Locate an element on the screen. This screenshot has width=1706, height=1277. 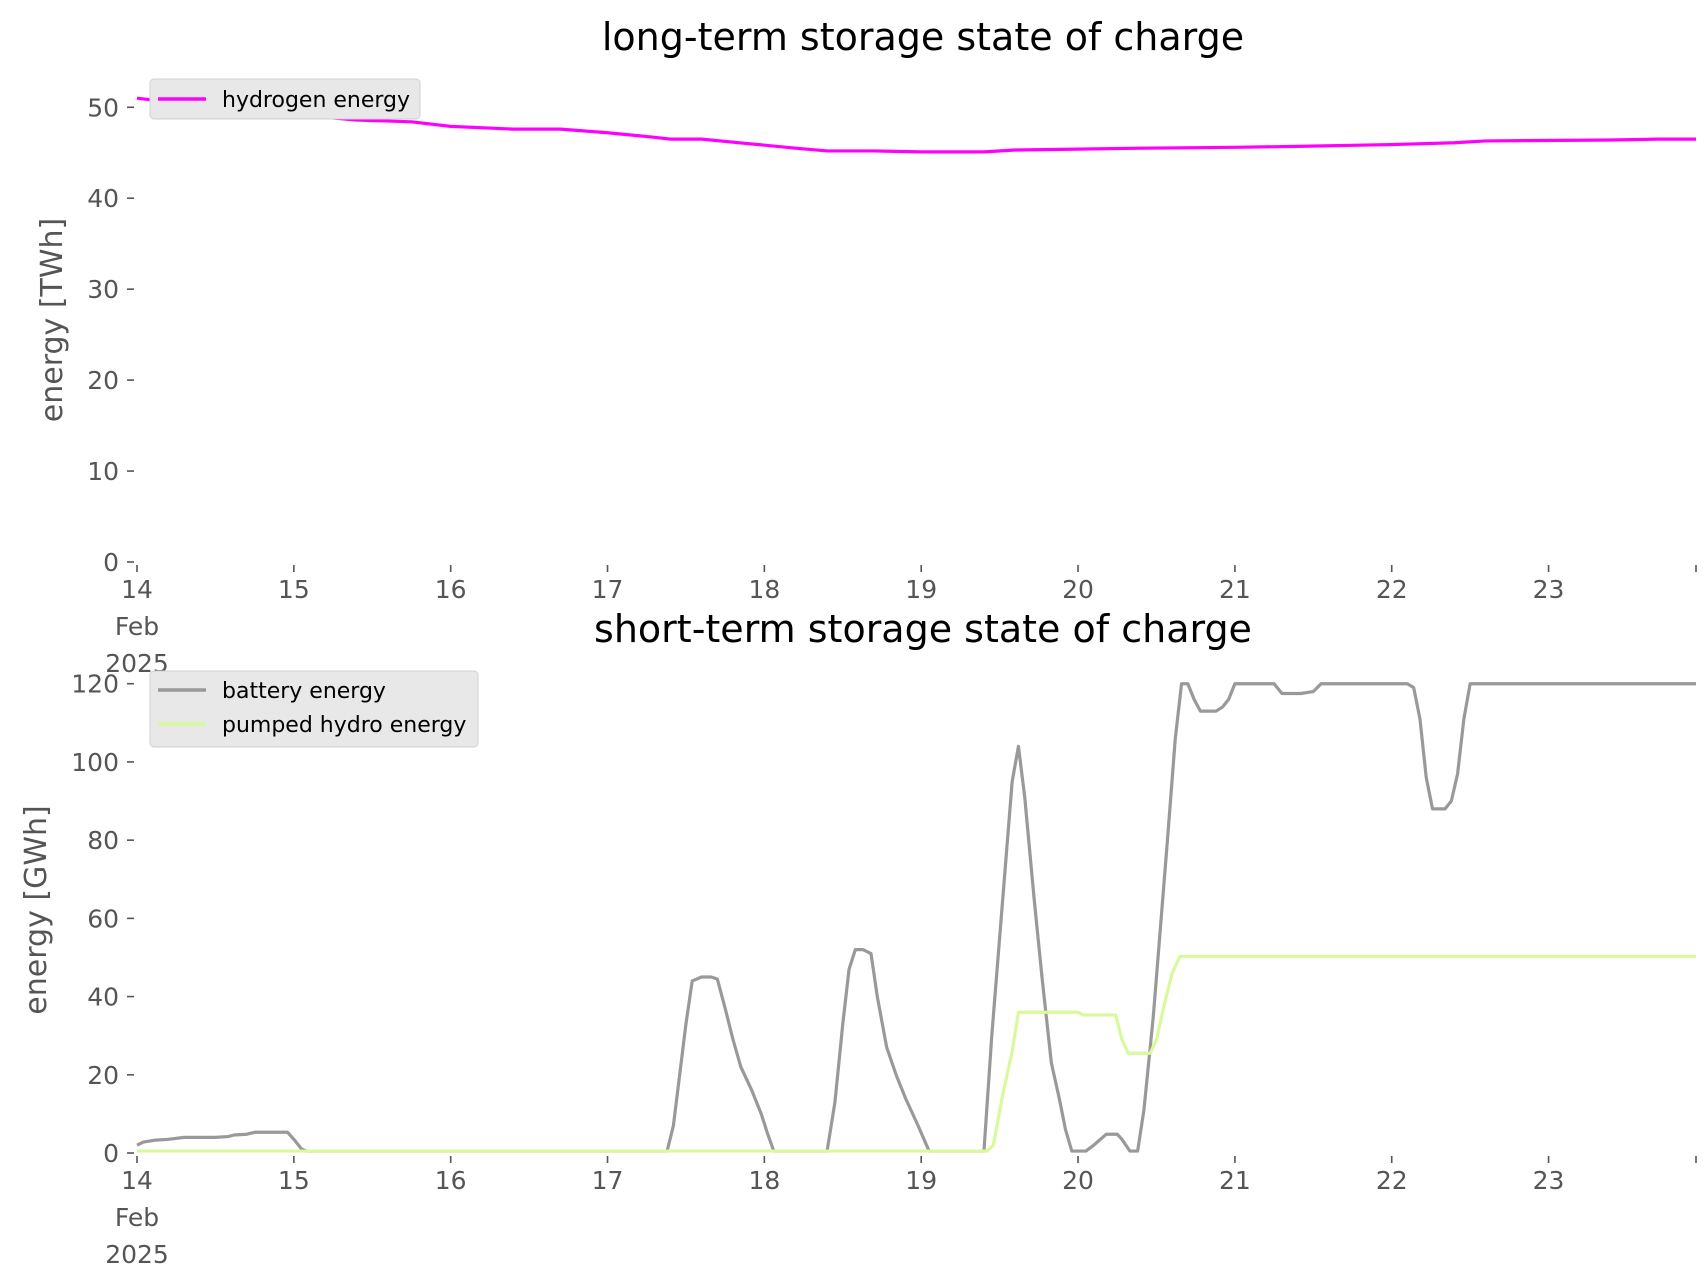
legend-entry-hydrogen: hydrogen energy is located at coordinates (316, 100).